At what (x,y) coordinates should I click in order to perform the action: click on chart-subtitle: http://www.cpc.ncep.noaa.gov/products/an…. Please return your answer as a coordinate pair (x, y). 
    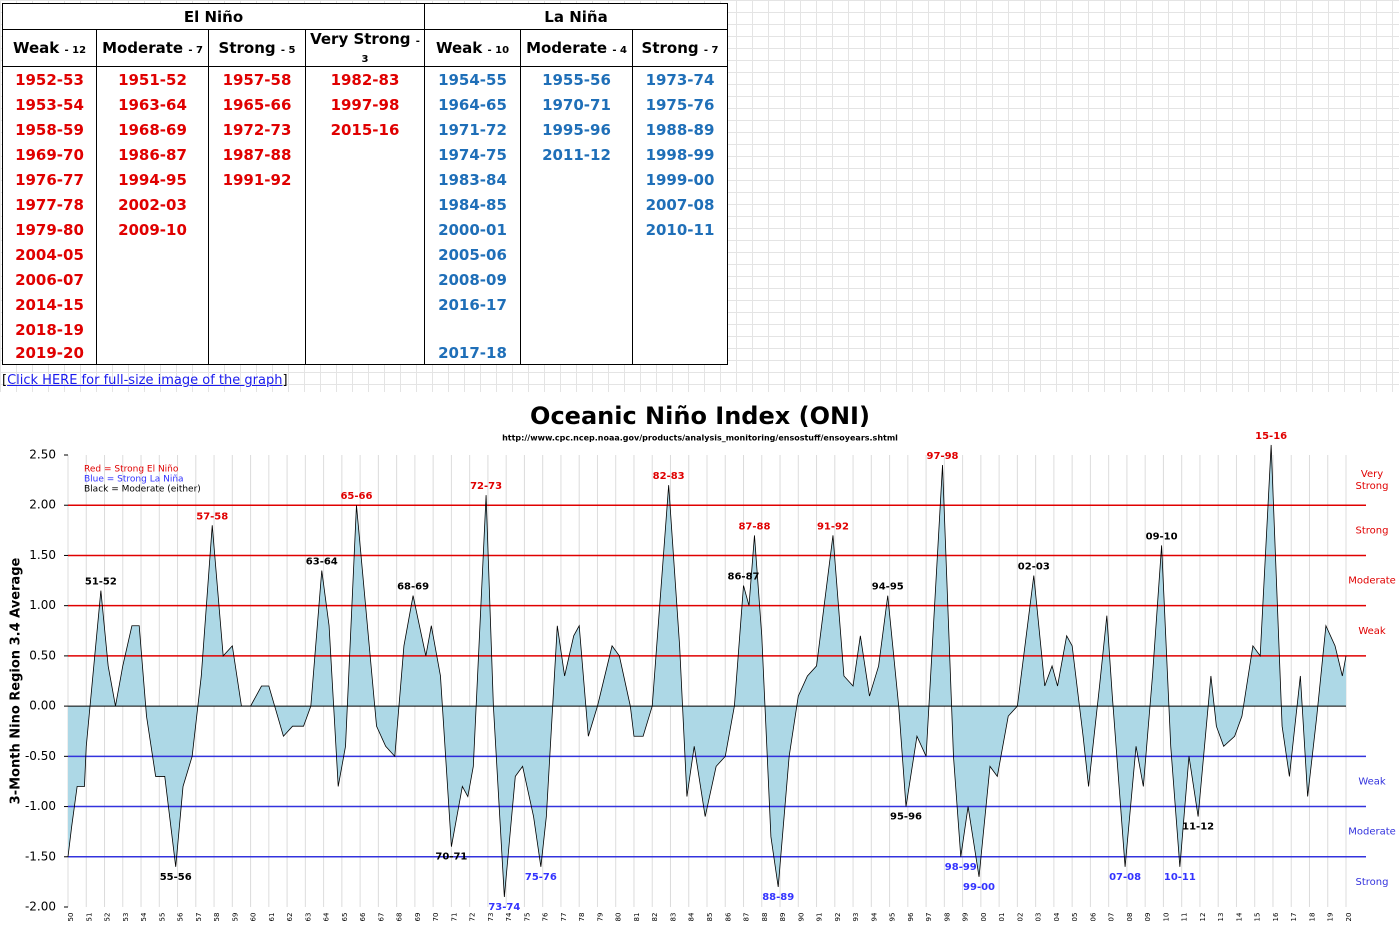
    Looking at the image, I should click on (700, 438).